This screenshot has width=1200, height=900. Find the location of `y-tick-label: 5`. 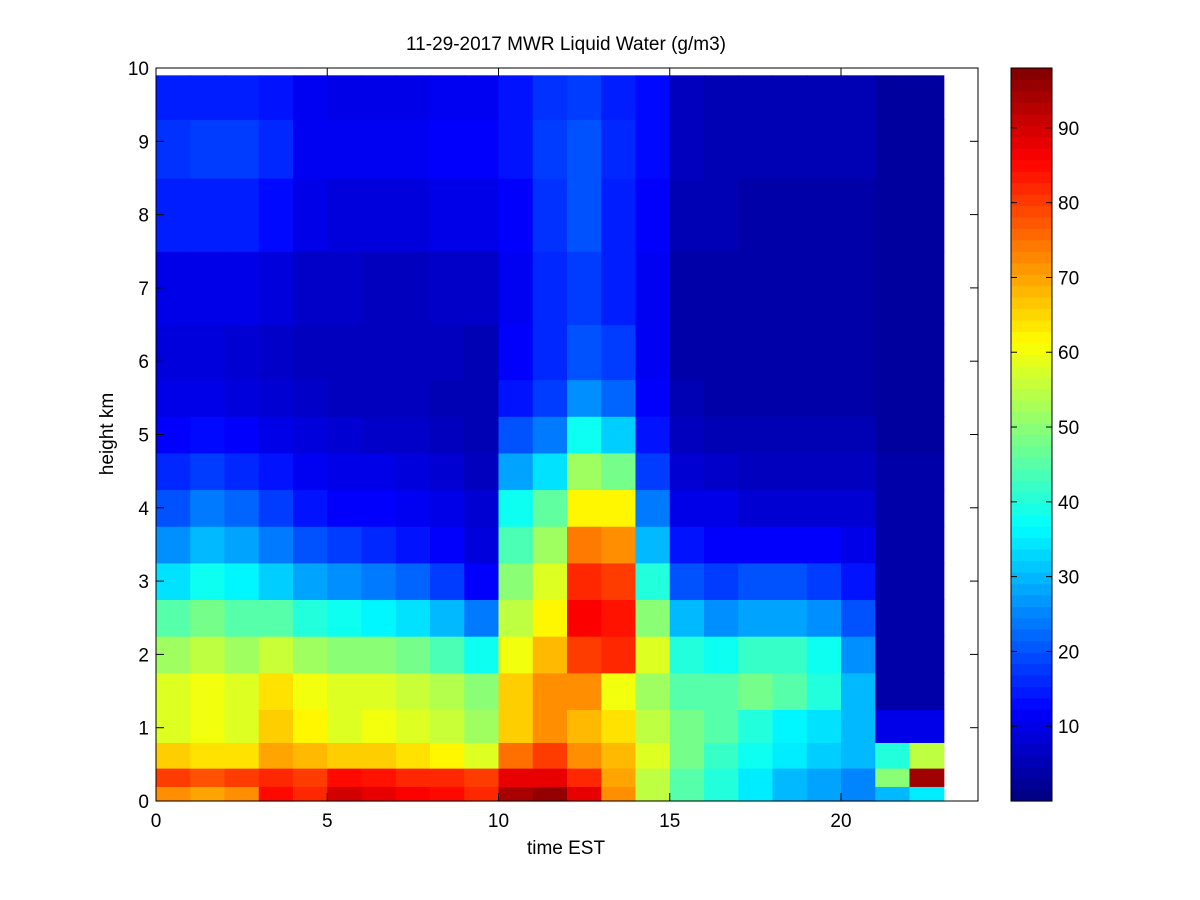

y-tick-label: 5 is located at coordinates (143, 436).